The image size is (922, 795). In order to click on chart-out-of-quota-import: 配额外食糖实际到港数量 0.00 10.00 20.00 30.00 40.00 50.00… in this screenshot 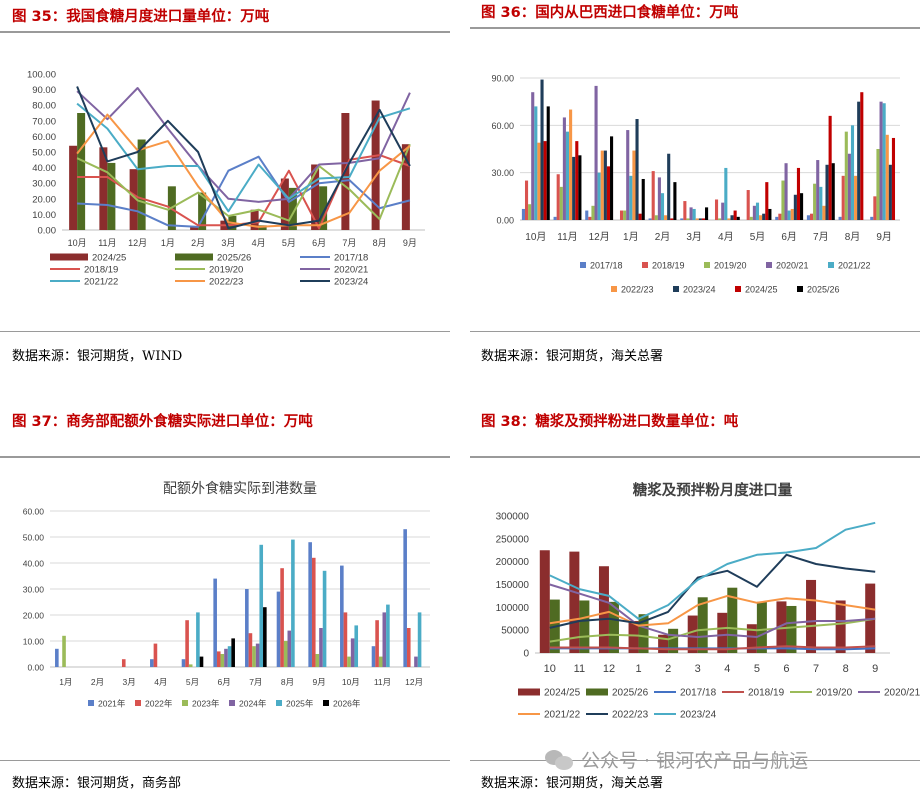, I will do `click(226, 594)`.